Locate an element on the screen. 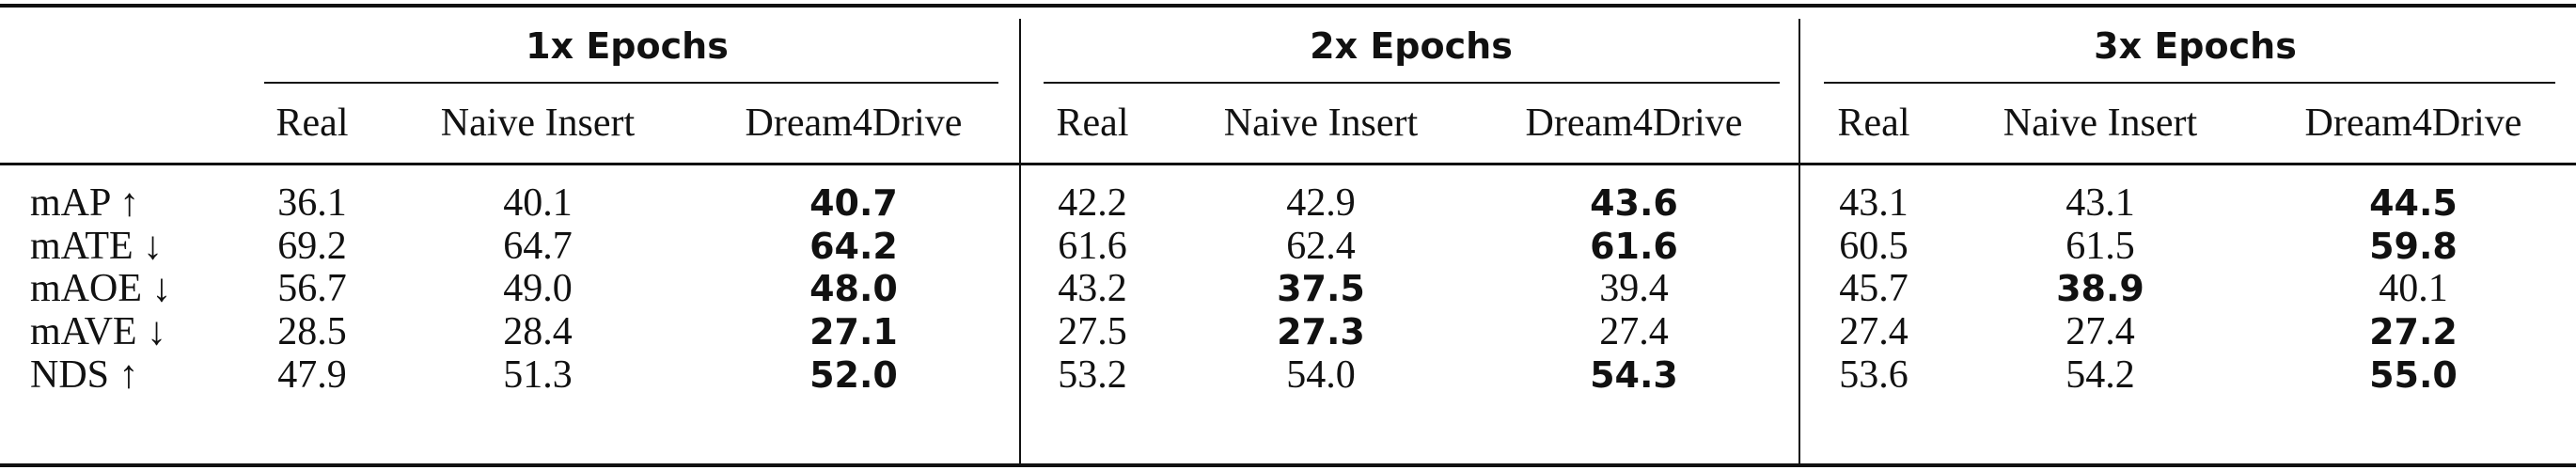 This screenshot has height=470, width=2576. cell: 42.2 is located at coordinates (1093, 203).